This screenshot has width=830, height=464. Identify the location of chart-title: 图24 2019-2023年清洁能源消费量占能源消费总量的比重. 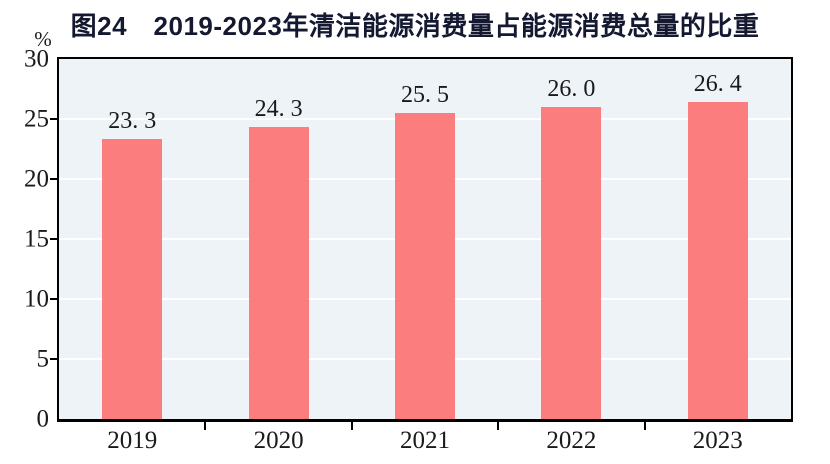
(415, 26).